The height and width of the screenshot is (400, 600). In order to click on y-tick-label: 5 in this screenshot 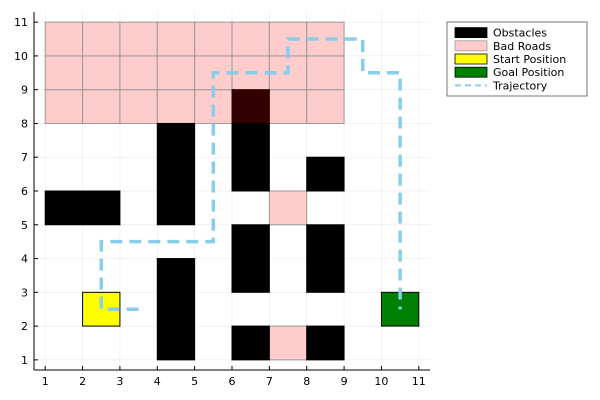, I will do `click(24, 225)`.